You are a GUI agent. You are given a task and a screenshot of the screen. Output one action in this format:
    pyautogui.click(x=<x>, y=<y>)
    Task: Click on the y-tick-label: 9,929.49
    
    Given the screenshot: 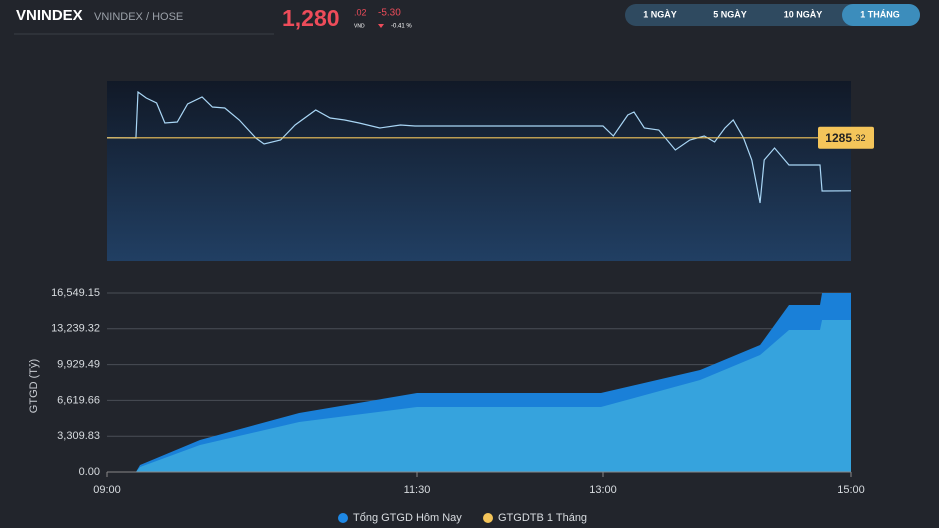 What is the action you would take?
    pyautogui.click(x=78, y=365)
    